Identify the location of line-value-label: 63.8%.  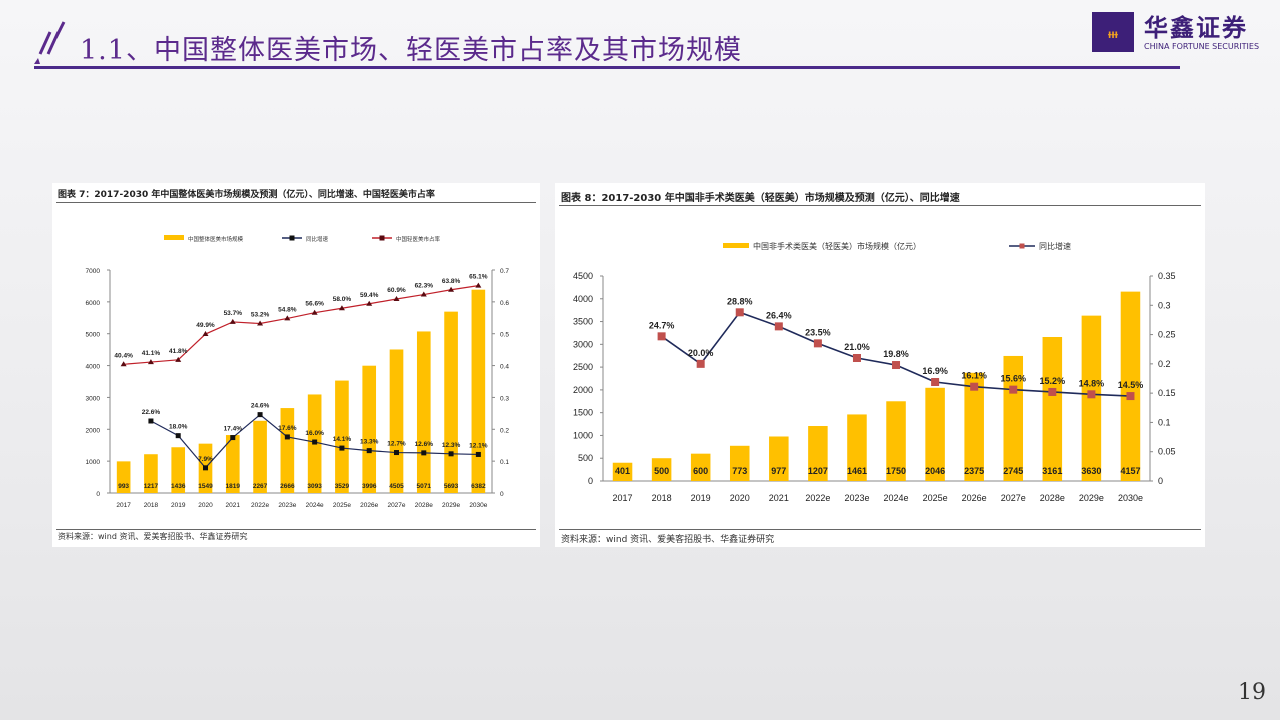
(451, 281).